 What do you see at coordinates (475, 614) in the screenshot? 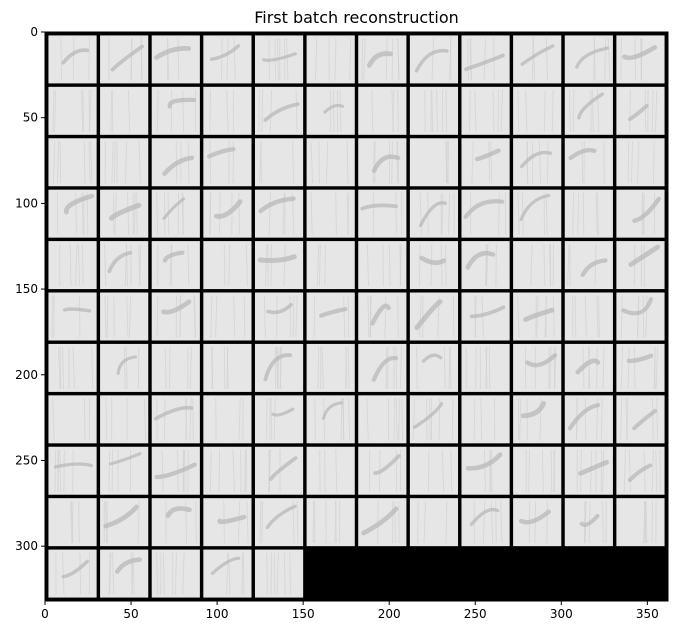
I see `x-tick-label: 250` at bounding box center [475, 614].